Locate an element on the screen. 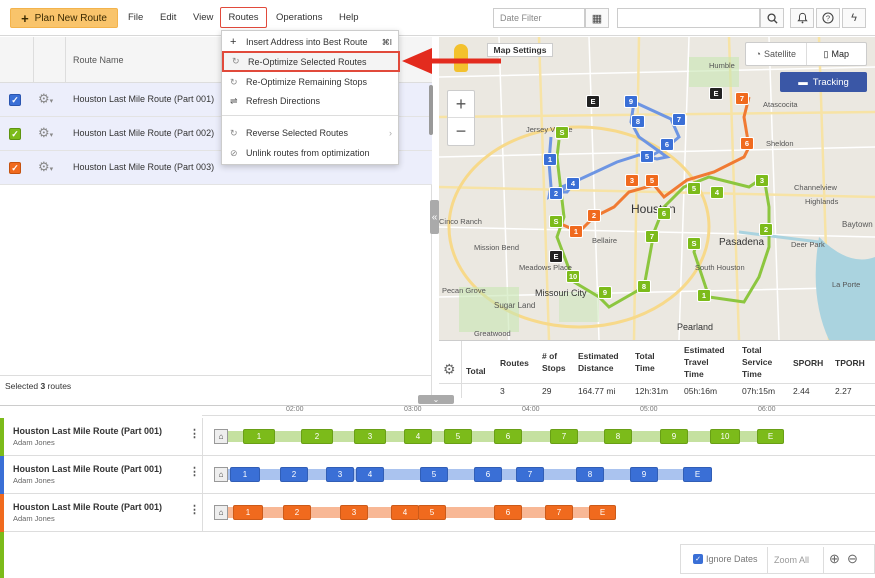 This screenshot has width=875, height=578. menu-insert-address: + Insert Address into Best Route ⌘I is located at coordinates (310, 42).